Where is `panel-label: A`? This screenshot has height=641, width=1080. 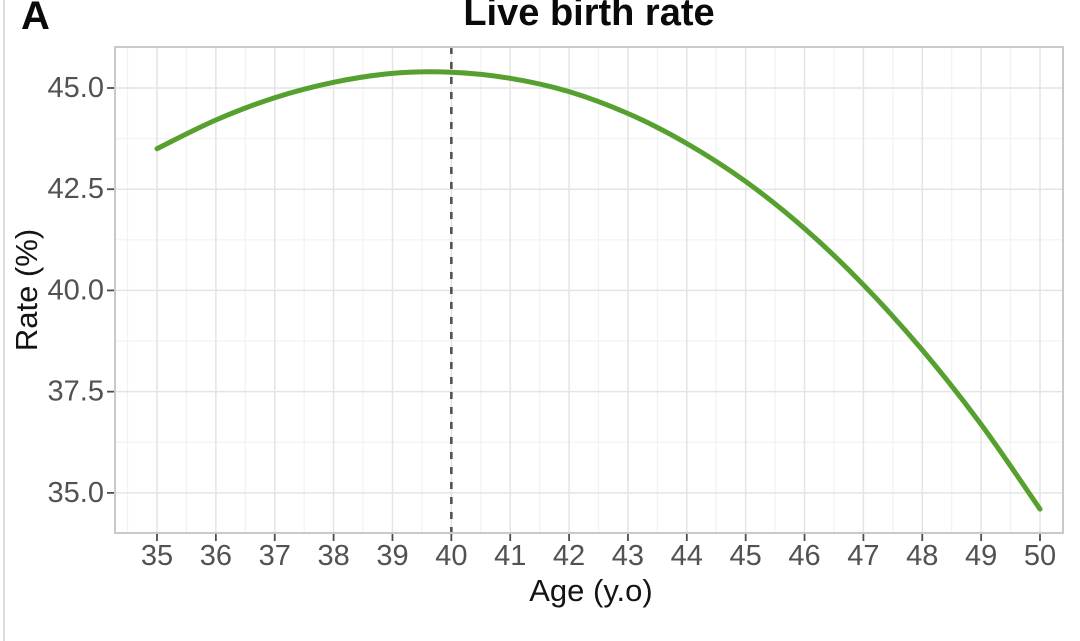 panel-label: A is located at coordinates (35, 19).